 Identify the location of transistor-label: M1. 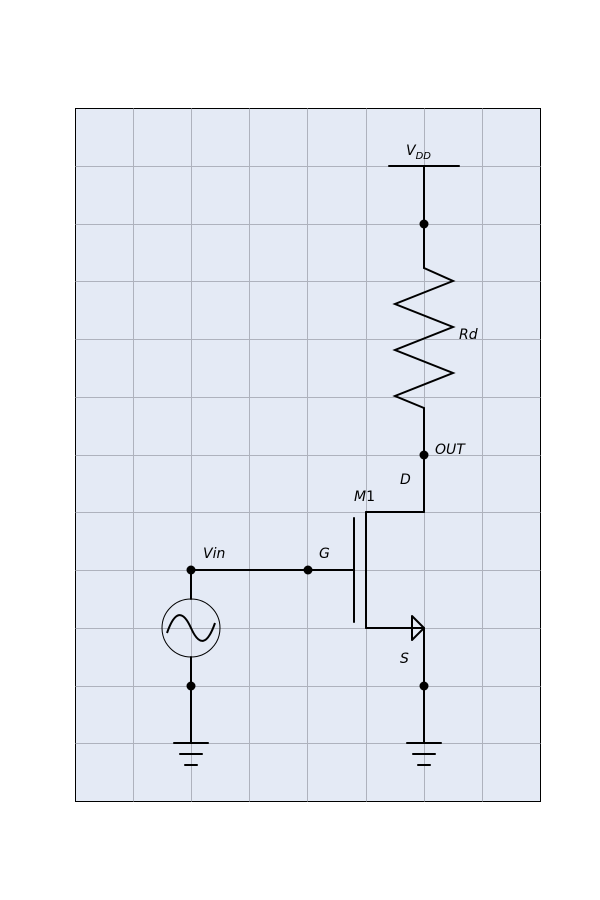
(364, 497).